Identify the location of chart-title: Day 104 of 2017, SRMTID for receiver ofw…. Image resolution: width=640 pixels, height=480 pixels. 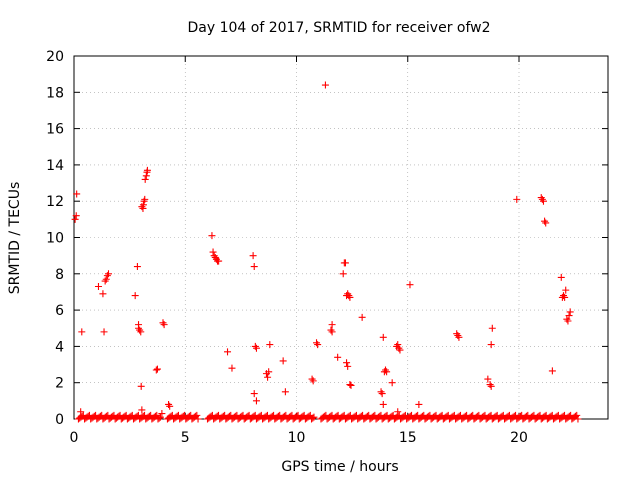
(338, 28).